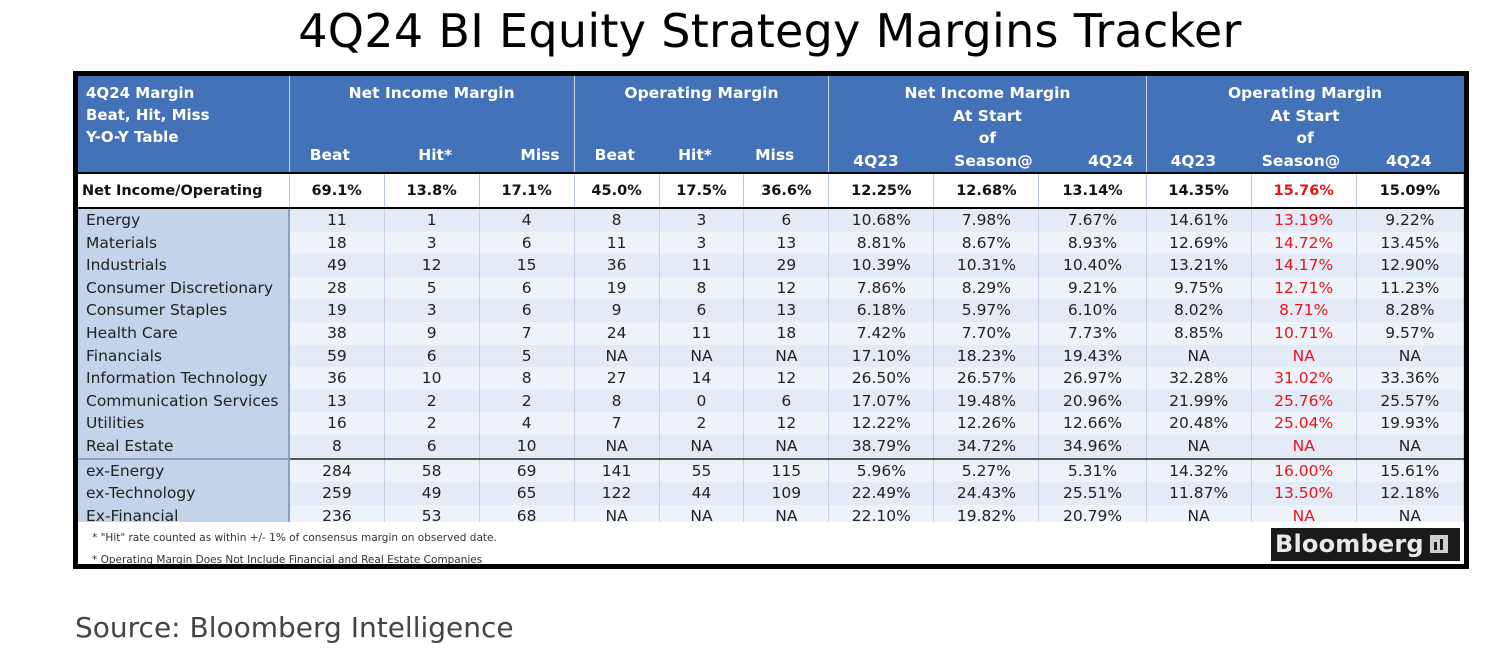  I want to click on table-cell: 24, so click(617, 333).